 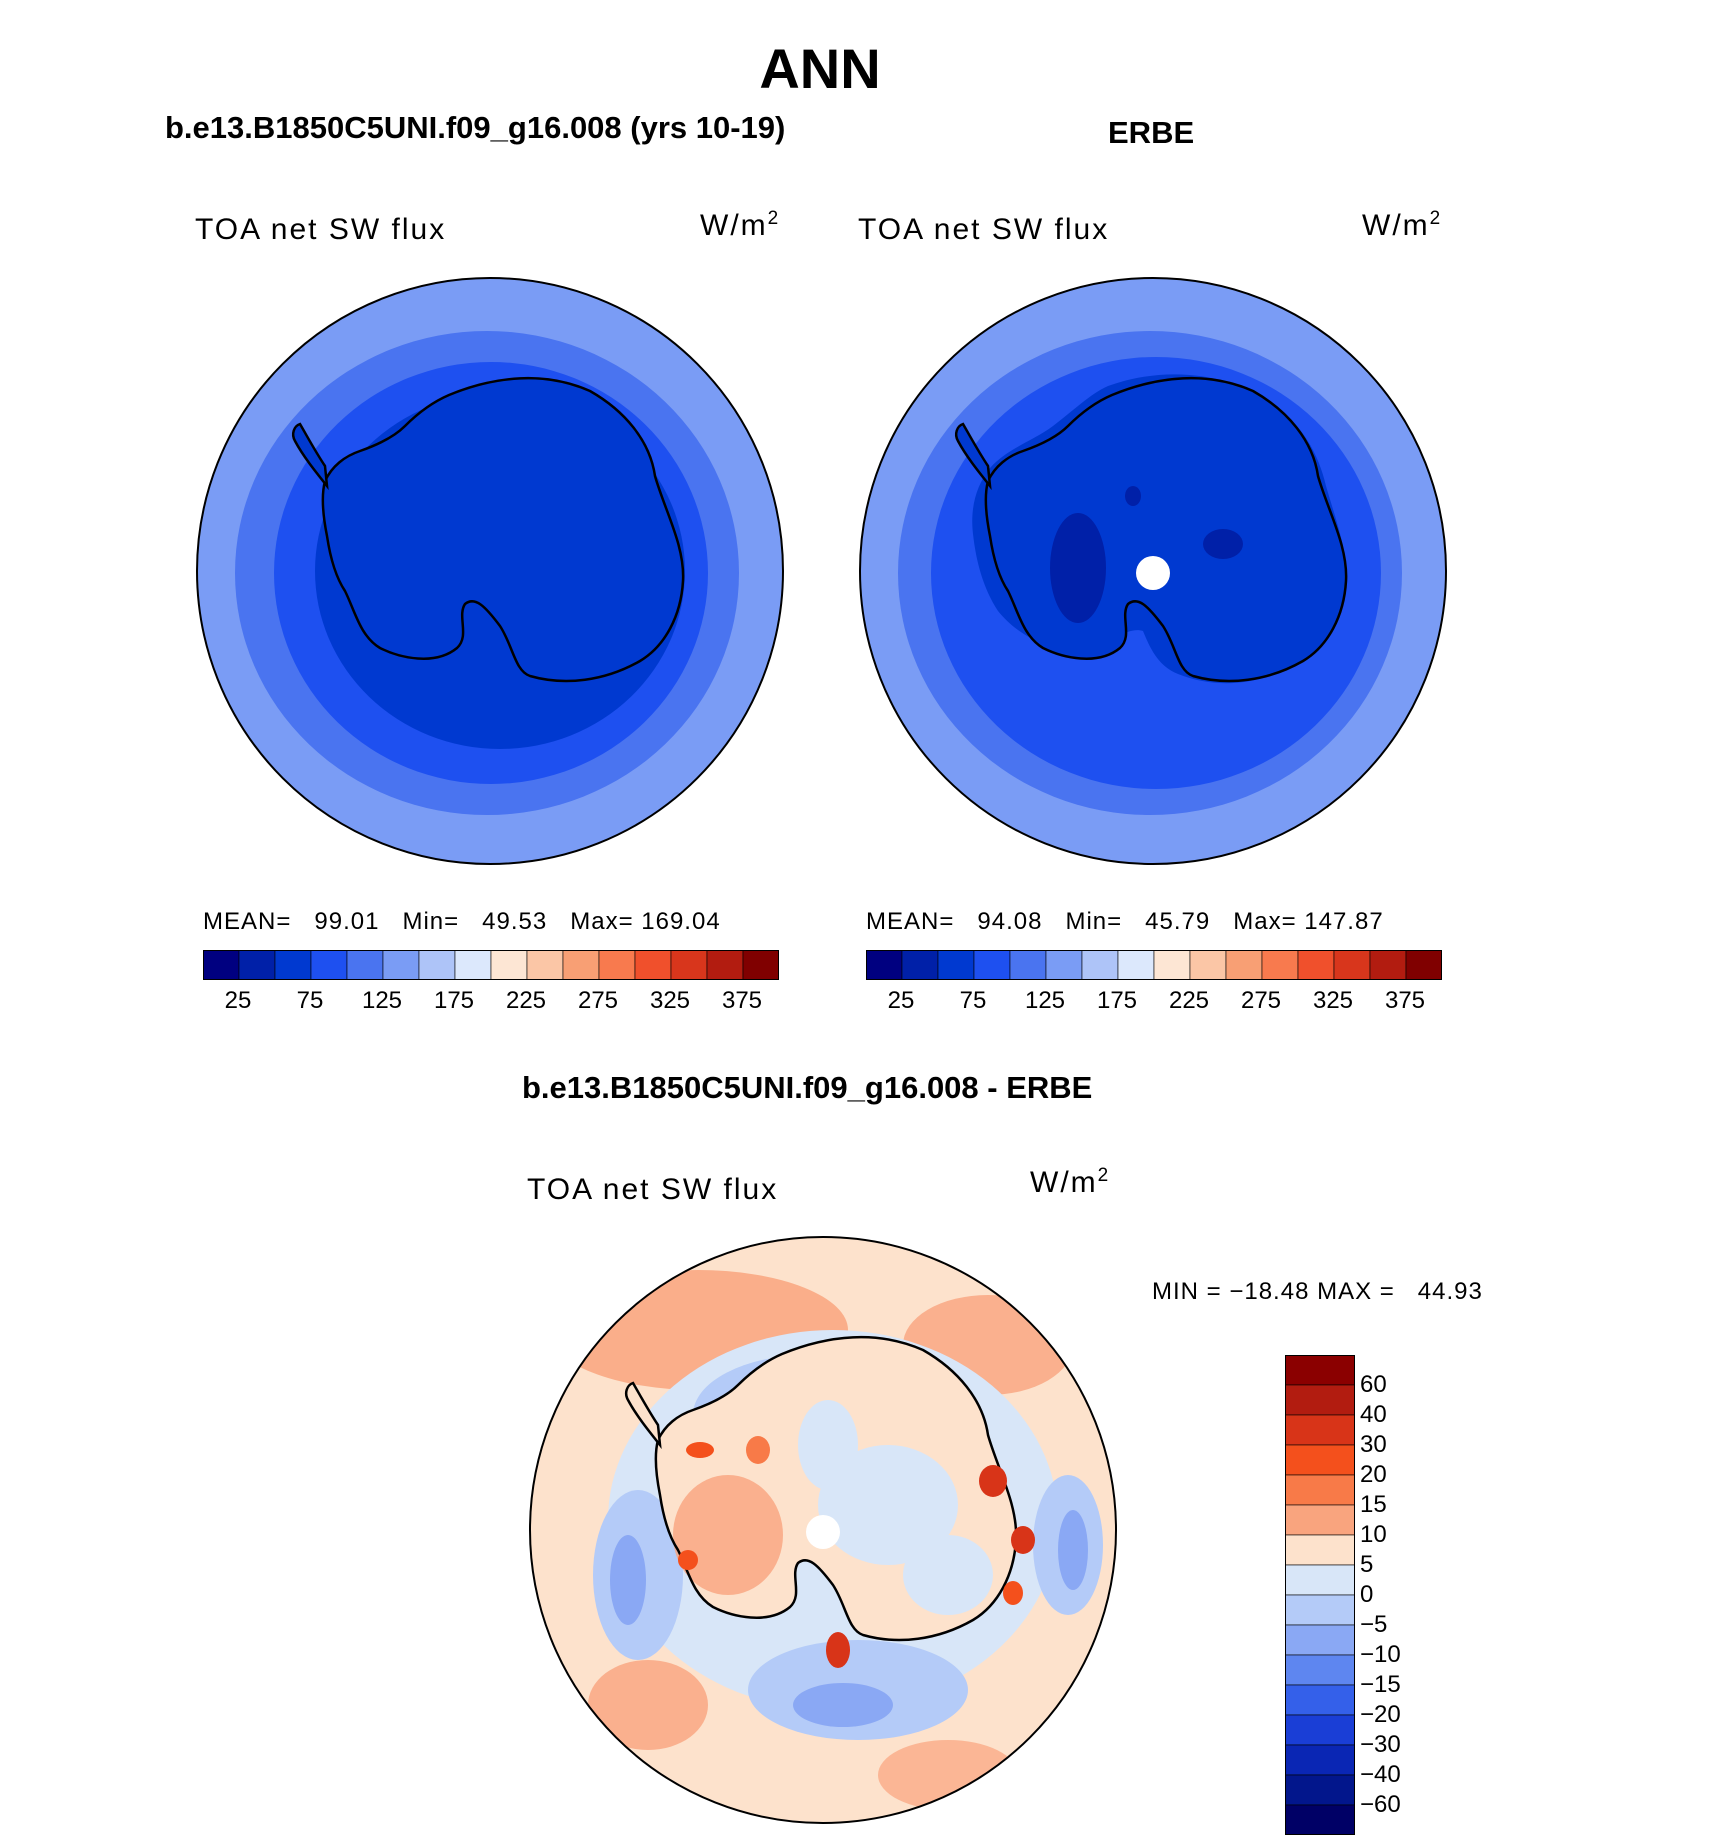 I want to click on panel-2-polar-map, so click(x=1153, y=571).